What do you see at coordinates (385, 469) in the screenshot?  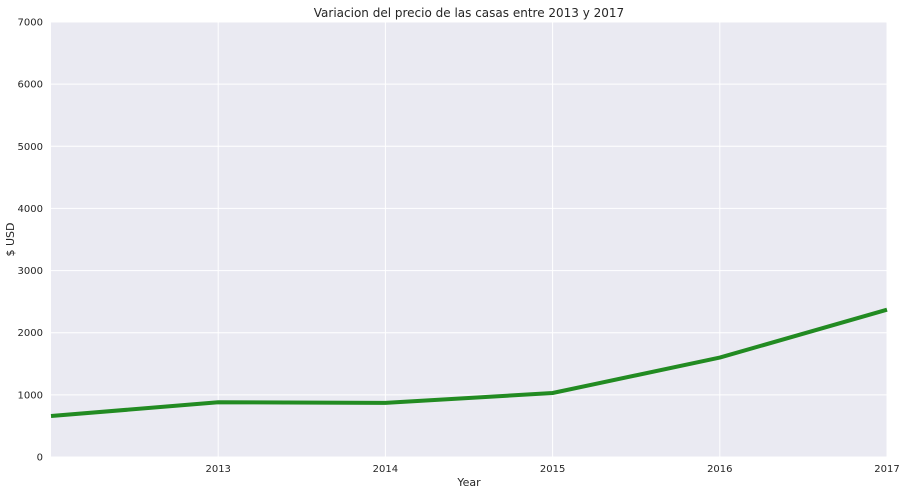 I see `x-tick-label: 2014` at bounding box center [385, 469].